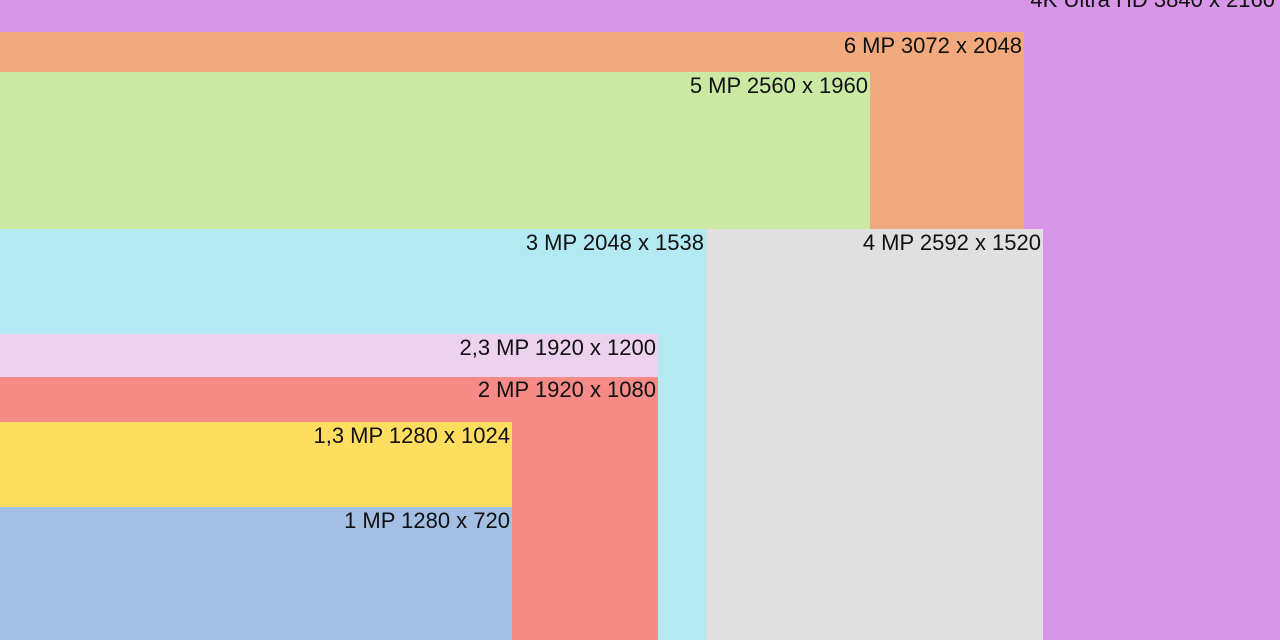  I want to click on rect-1mp: 1 MP 1280 x 720, so click(256, 573).